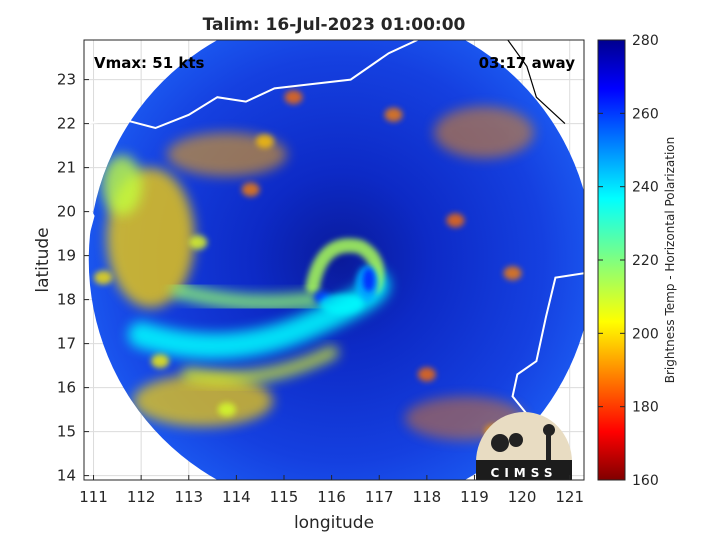 Image resolution: width=720 pixels, height=544 pixels. What do you see at coordinates (66, 212) in the screenshot?
I see `y-tick-label-20: 20` at bounding box center [66, 212].